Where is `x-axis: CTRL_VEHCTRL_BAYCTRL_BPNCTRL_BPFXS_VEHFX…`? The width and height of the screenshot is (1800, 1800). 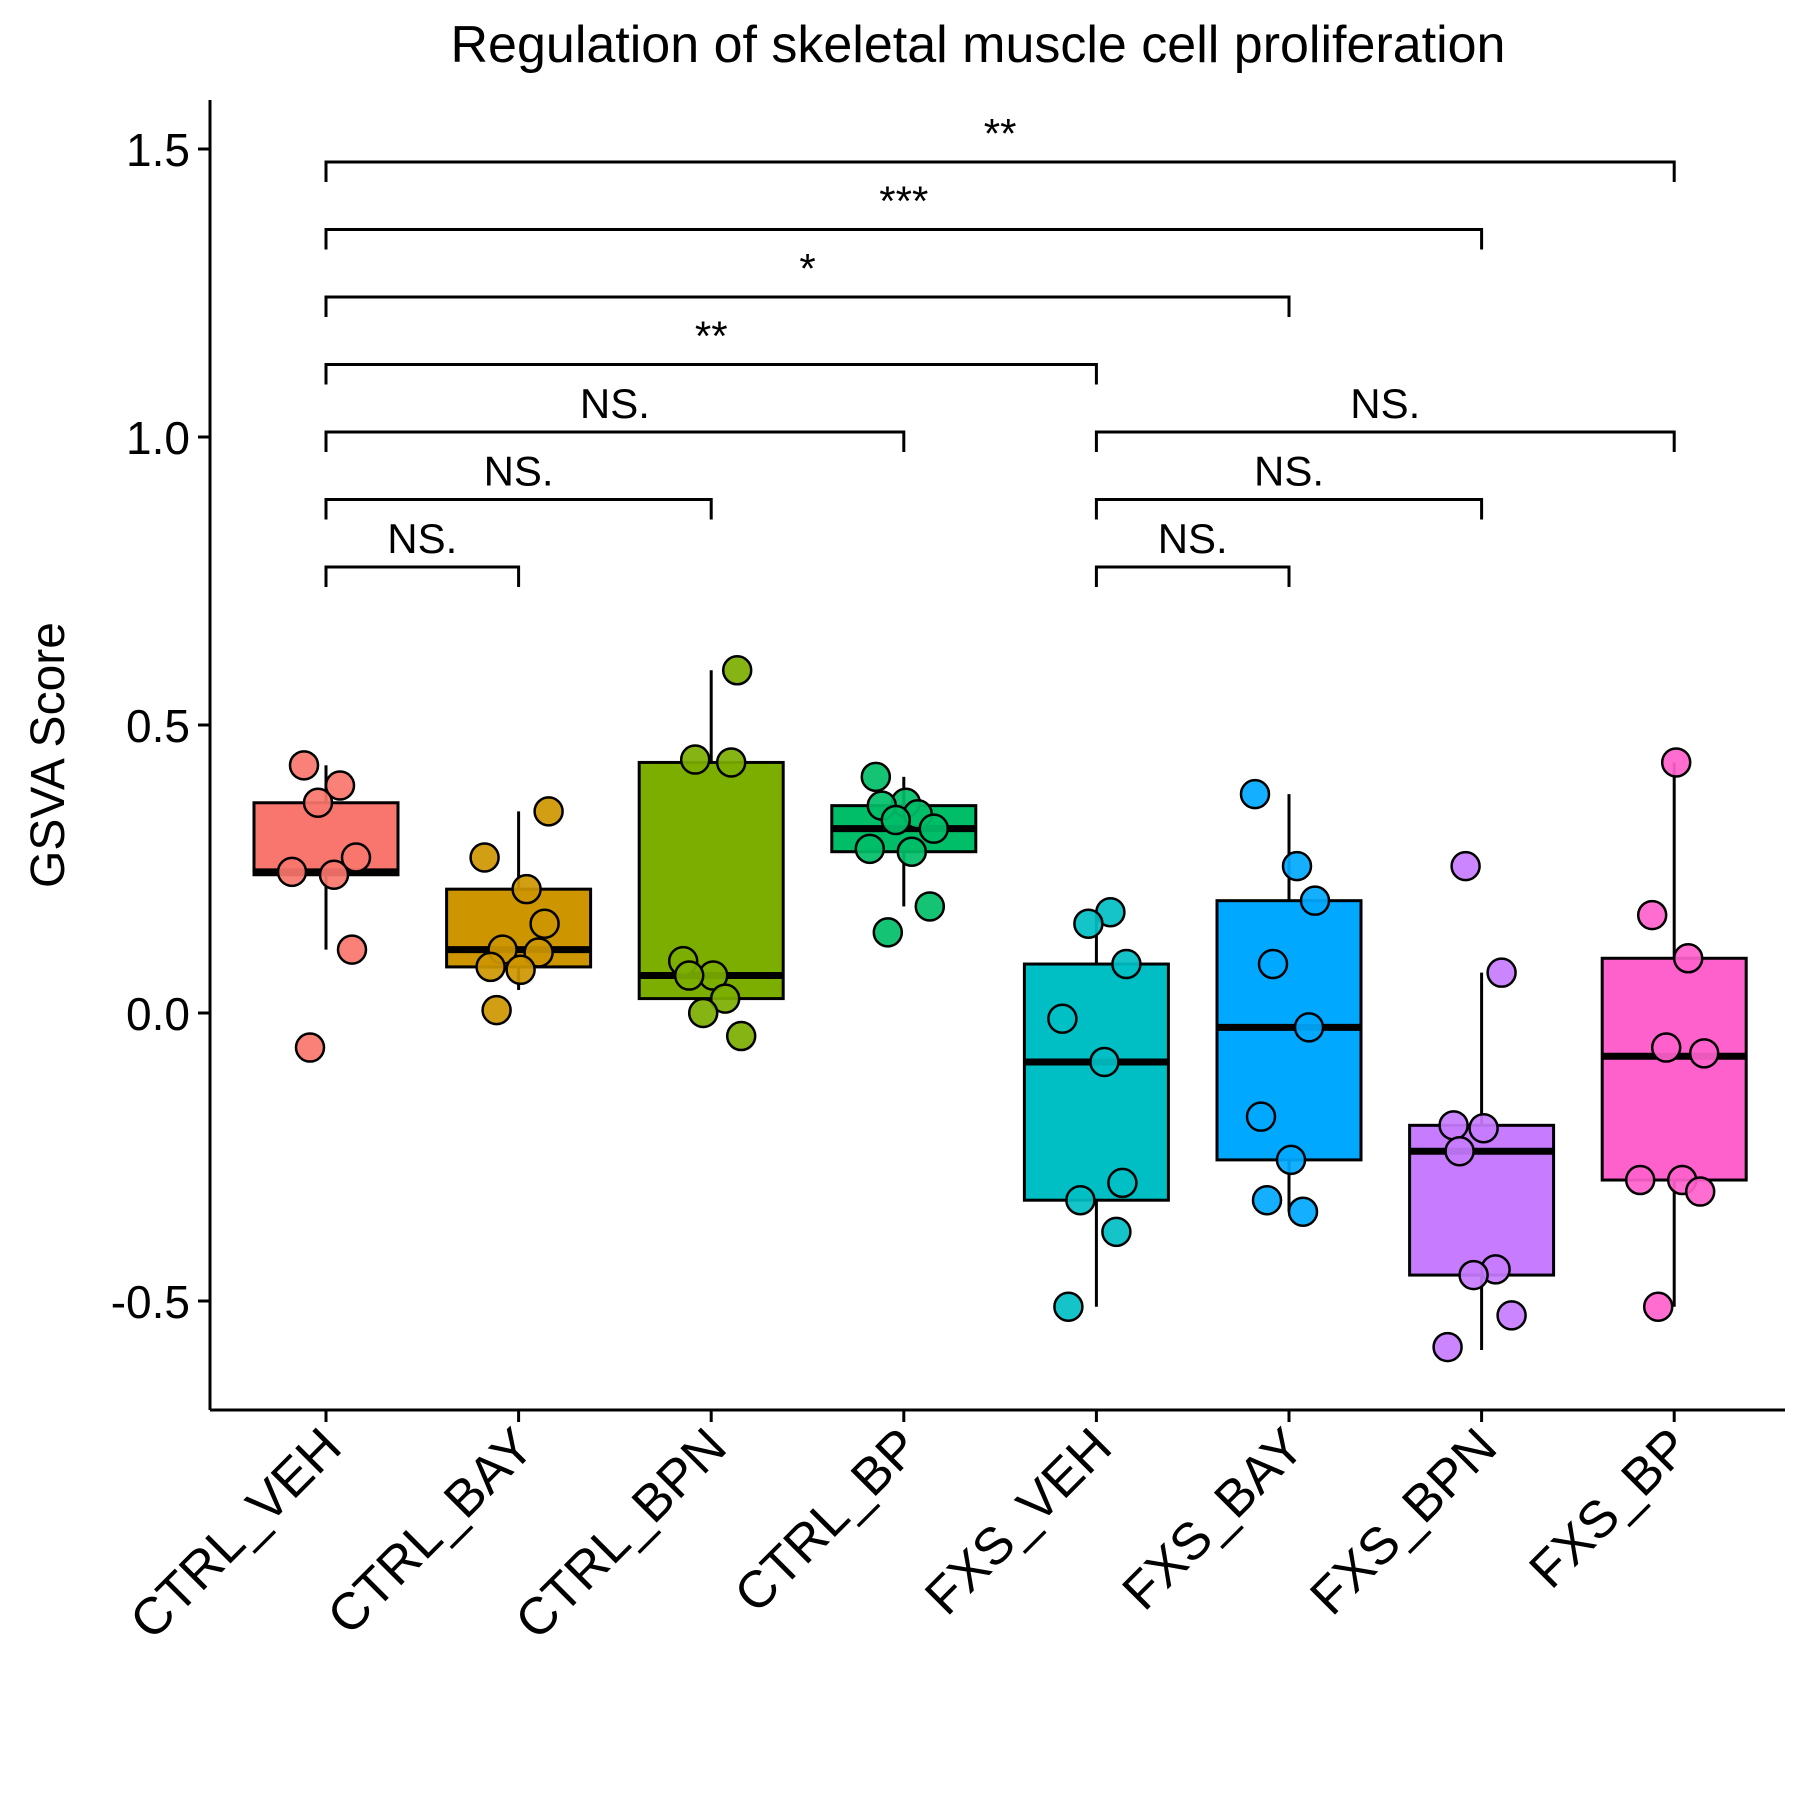 x-axis: CTRL_VEHCTRL_BAYCTRL_BPNCTRL_BPFXS_VEHFX… is located at coordinates (952, 1529).